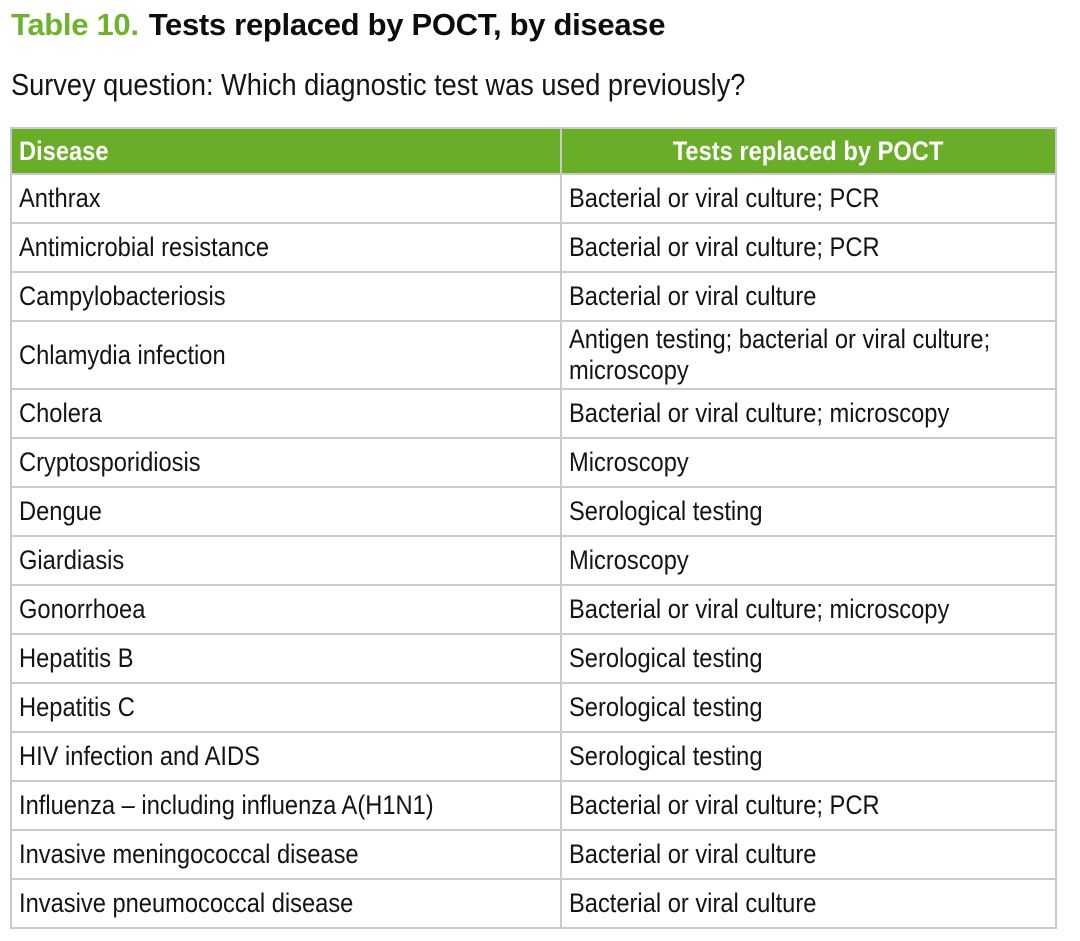 The width and height of the screenshot is (1080, 941). I want to click on disease-cell: Chlamydia infection, so click(286, 355).